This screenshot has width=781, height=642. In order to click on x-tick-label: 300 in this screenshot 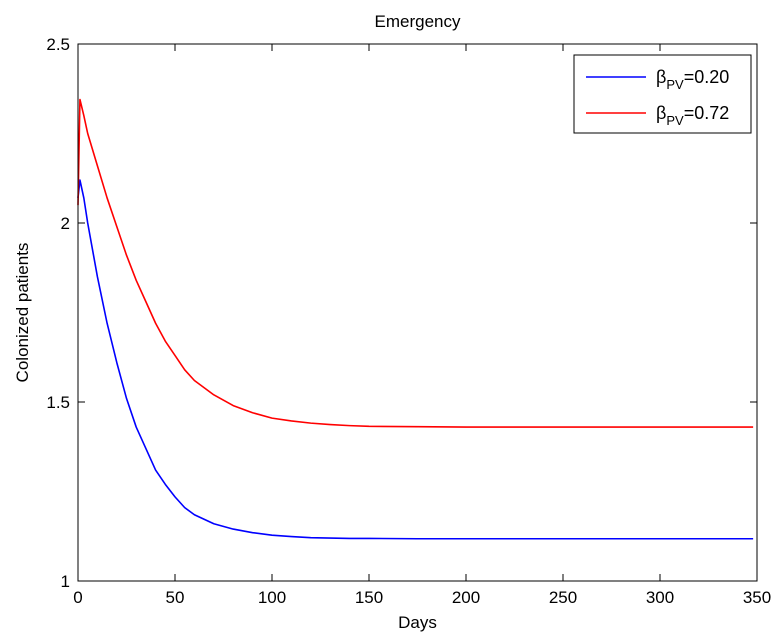, I will do `click(660, 597)`.